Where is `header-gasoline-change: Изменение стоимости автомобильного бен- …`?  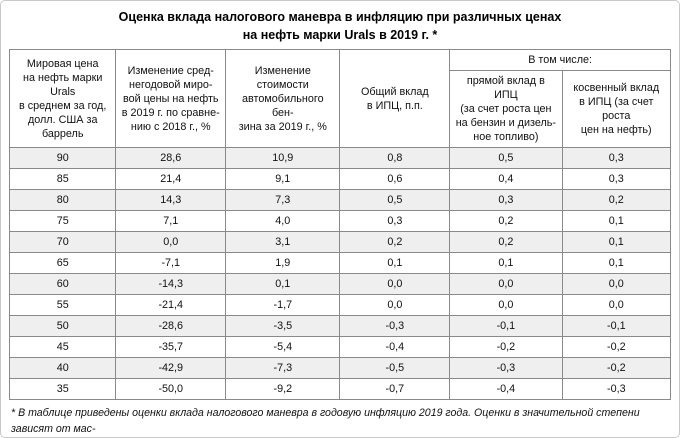
header-gasoline-change: Изменение стоимости автомобильного бен- … is located at coordinates (283, 98).